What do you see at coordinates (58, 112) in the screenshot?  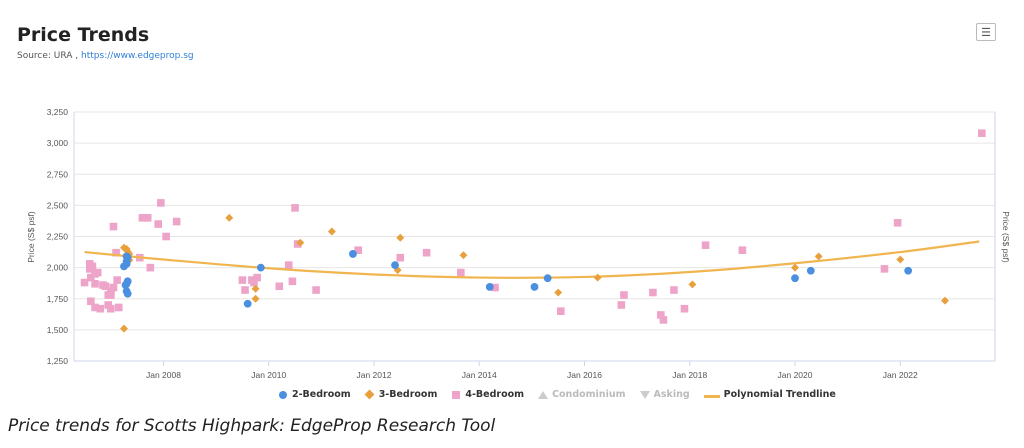 I see `y-tick-label: 3,250` at bounding box center [58, 112].